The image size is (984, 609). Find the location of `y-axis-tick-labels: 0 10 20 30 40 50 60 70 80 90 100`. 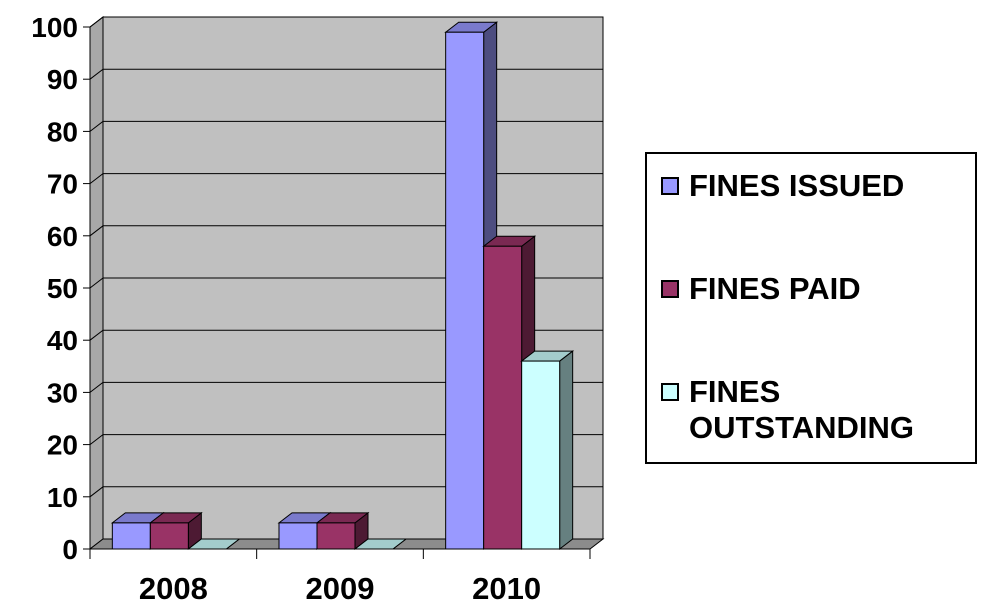

y-axis-tick-labels: 0 10 20 30 40 50 60 70 80 90 100 is located at coordinates (54, 288).